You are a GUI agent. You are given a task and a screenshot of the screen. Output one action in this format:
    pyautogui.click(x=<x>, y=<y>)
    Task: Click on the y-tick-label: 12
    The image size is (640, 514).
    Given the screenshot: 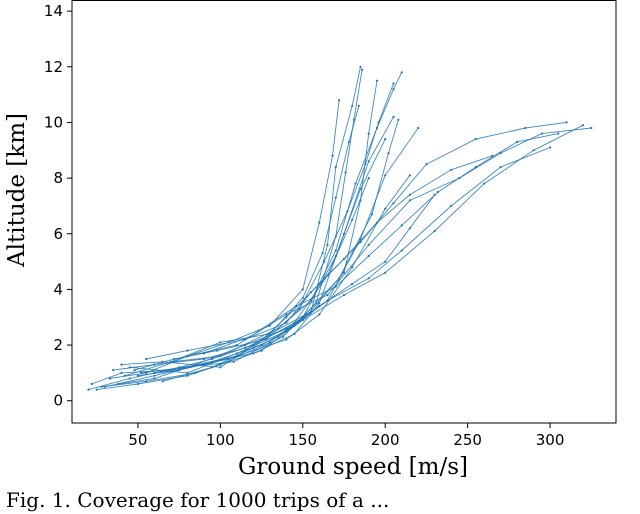 What is the action you would take?
    pyautogui.click(x=53, y=67)
    